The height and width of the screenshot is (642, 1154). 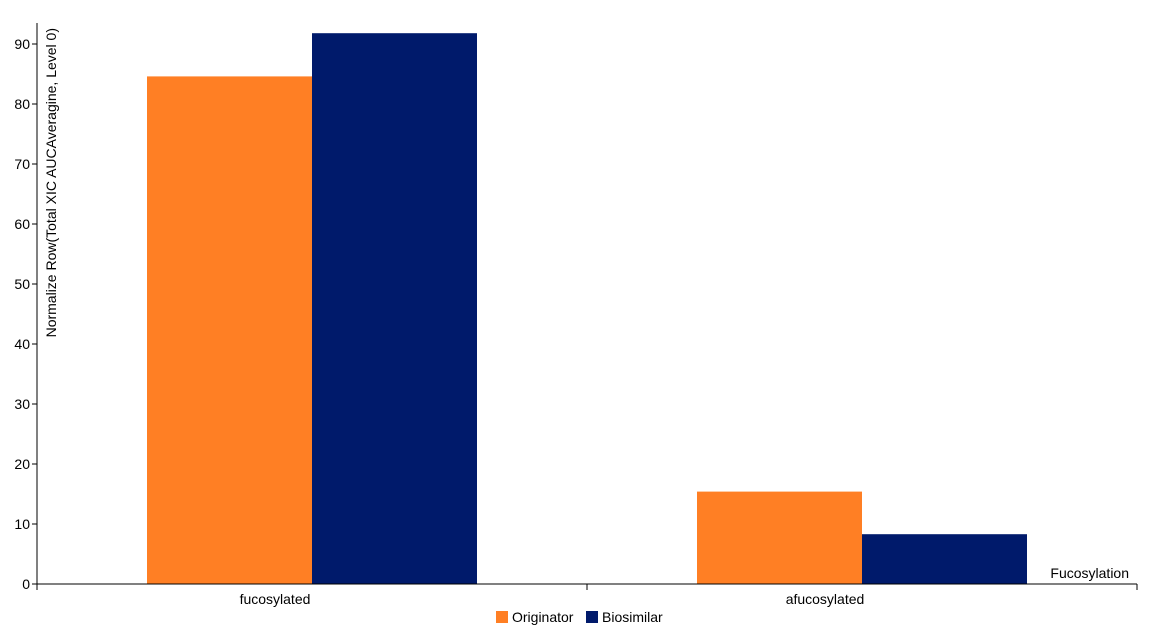 I want to click on bar-biosimilar-afucosylated, so click(x=944, y=559).